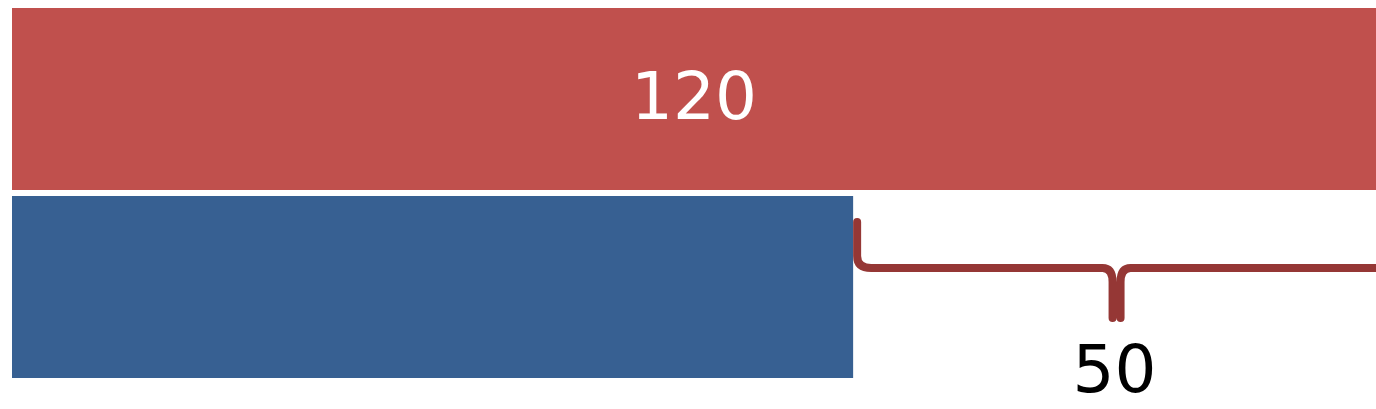 This screenshot has height=409, width=1376. Describe the element at coordinates (694, 96) in the screenshot. I see `data-label: 120` at that location.